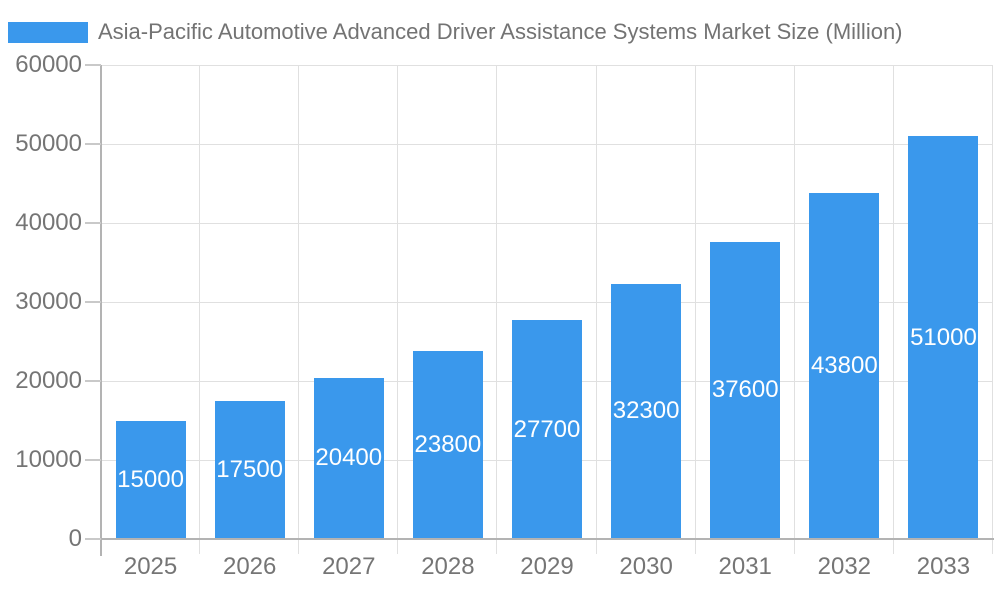 The image size is (1000, 600). What do you see at coordinates (844, 566) in the screenshot?
I see `x-axis-tick-label: 2032` at bounding box center [844, 566].